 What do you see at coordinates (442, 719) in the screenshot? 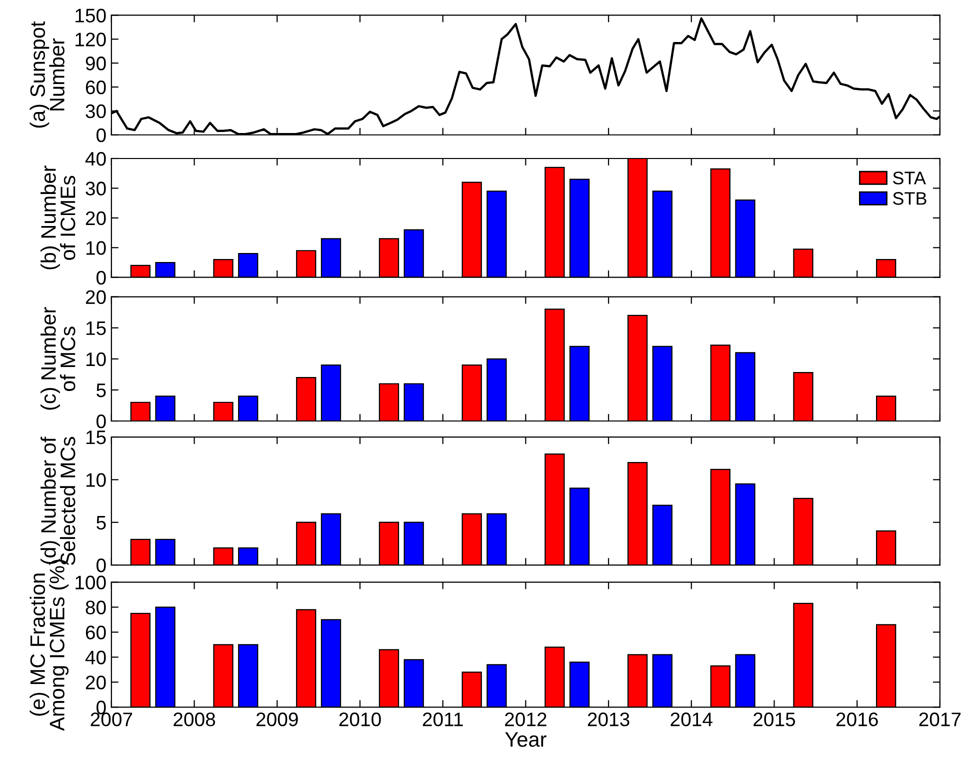
I see `x-tick-label: 2011` at bounding box center [442, 719].